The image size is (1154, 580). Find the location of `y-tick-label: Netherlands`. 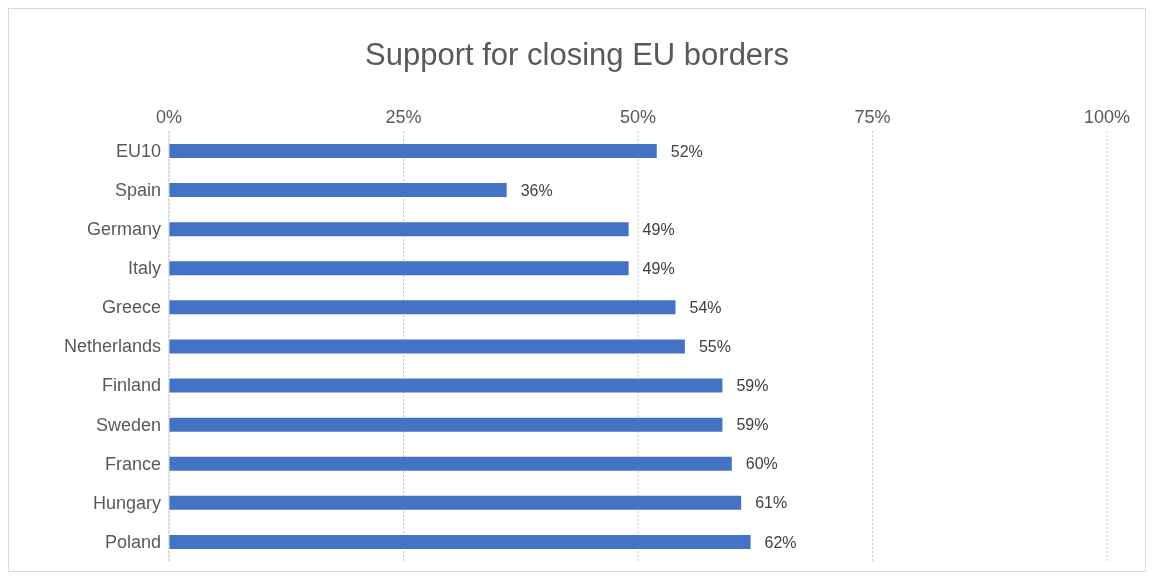

y-tick-label: Netherlands is located at coordinates (112, 346).